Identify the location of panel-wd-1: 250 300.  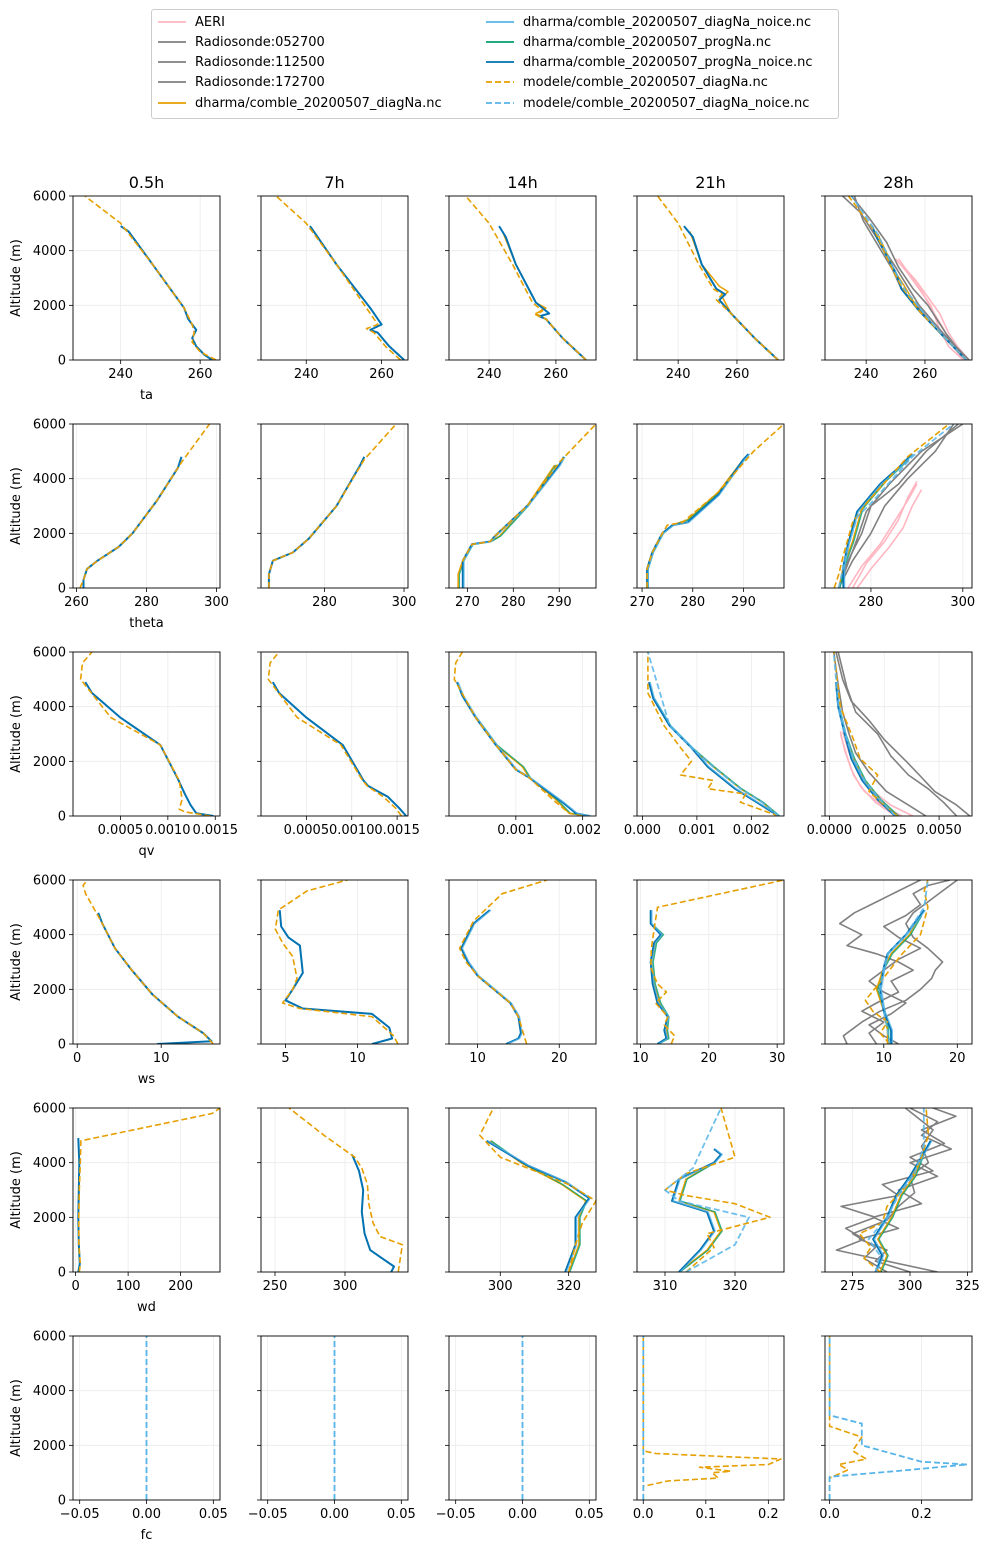
(333, 1200).